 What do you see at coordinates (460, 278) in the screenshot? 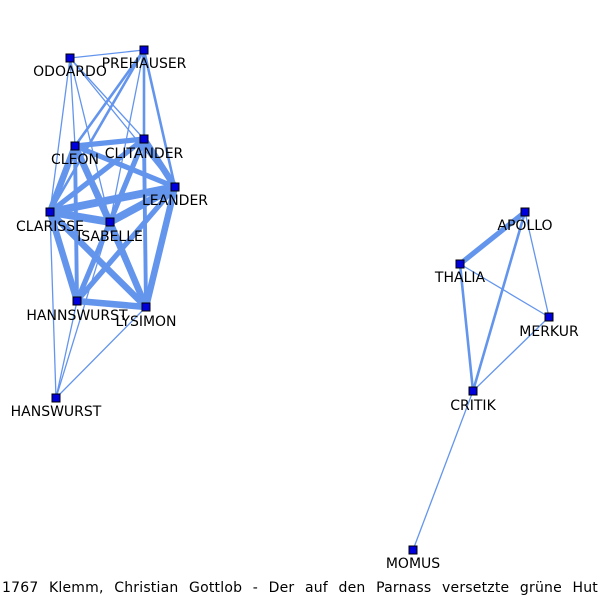
I see `node-label-thalia: THALIA` at bounding box center [460, 278].